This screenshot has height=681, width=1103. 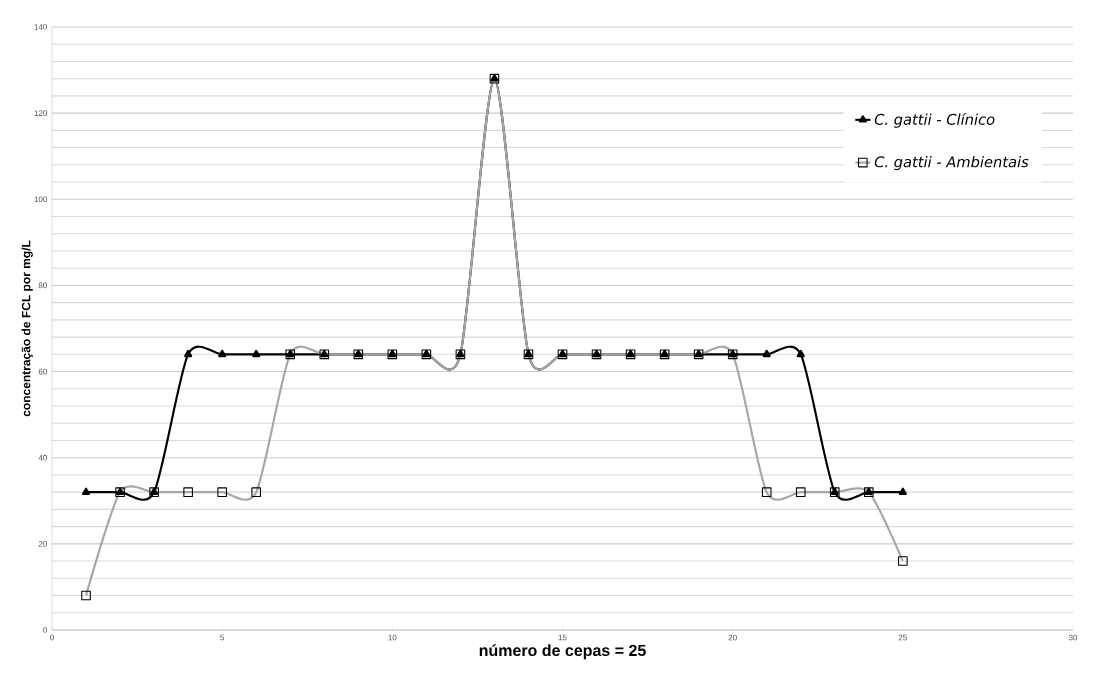 I want to click on x-tick-label: 25, so click(x=902, y=637).